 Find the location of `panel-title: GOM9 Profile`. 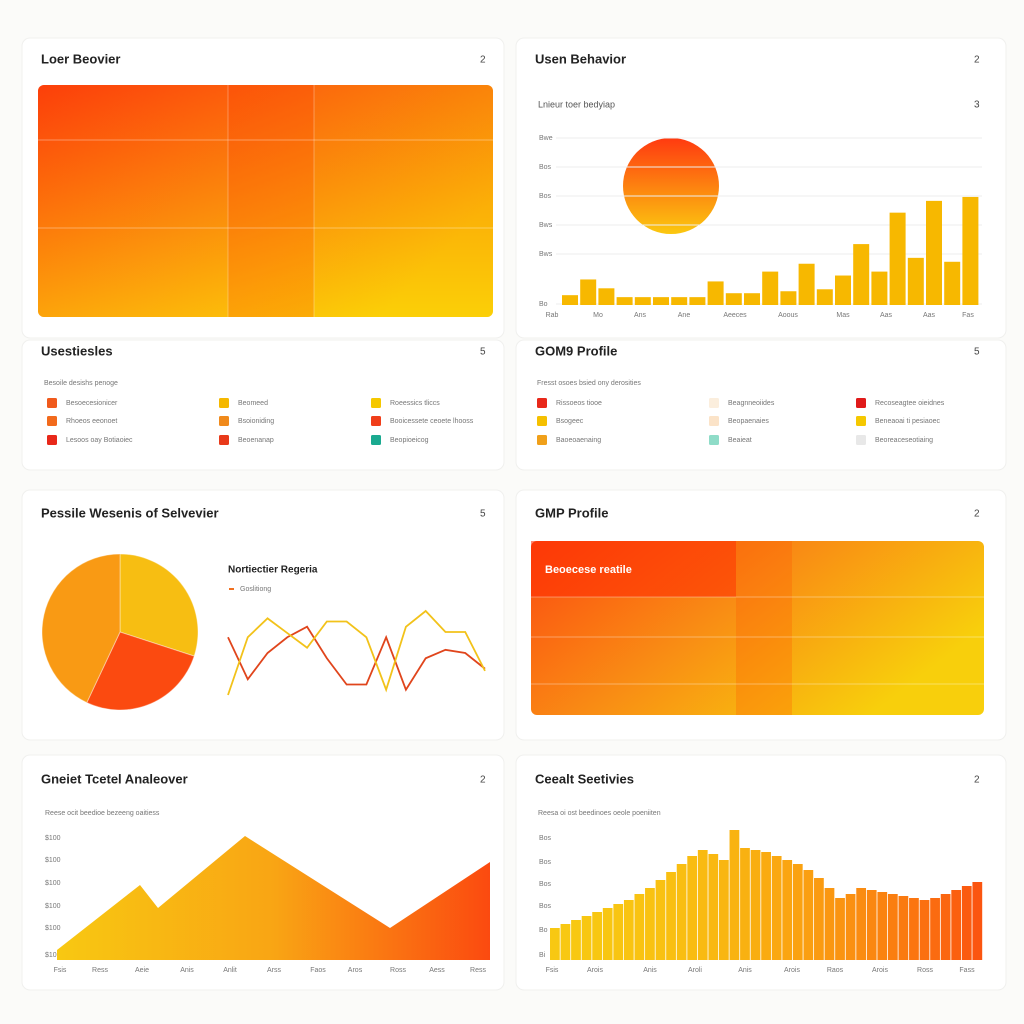

panel-title: GOM9 Profile is located at coordinates (576, 350).